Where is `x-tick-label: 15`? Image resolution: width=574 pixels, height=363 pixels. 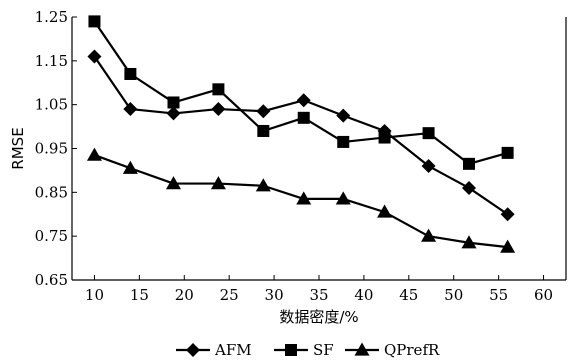 x-tick-label: 15 is located at coordinates (139, 295).